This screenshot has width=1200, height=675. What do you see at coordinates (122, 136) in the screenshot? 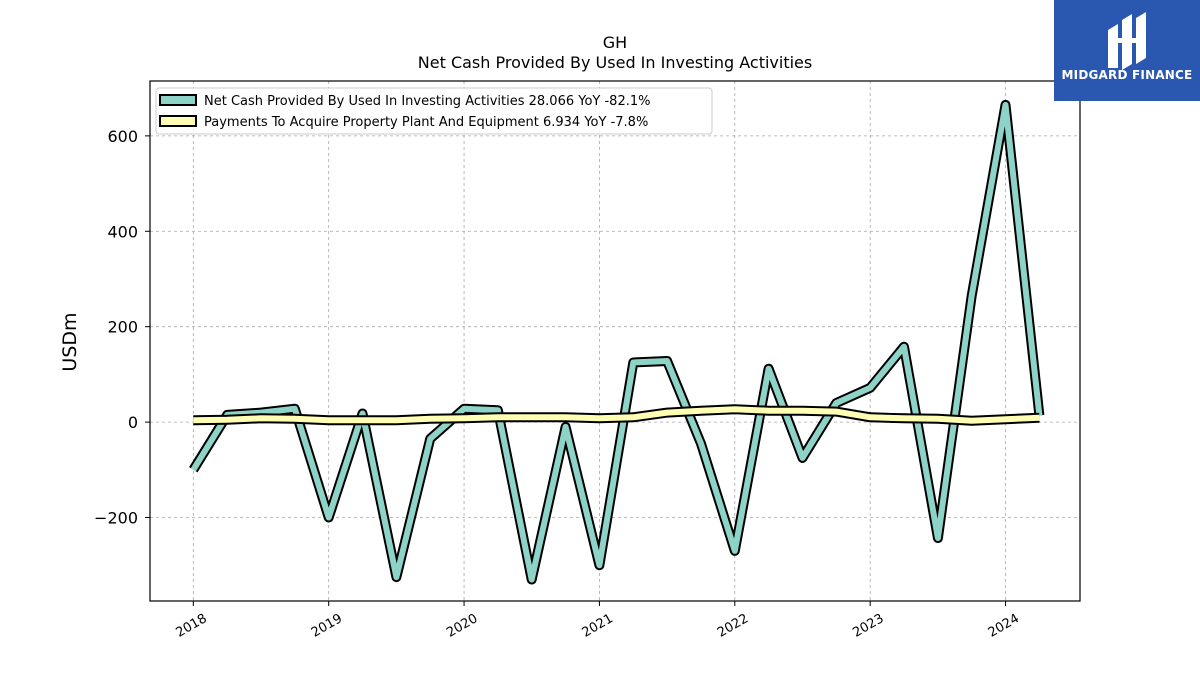
I see `y-tick-label: 600` at bounding box center [122, 136].